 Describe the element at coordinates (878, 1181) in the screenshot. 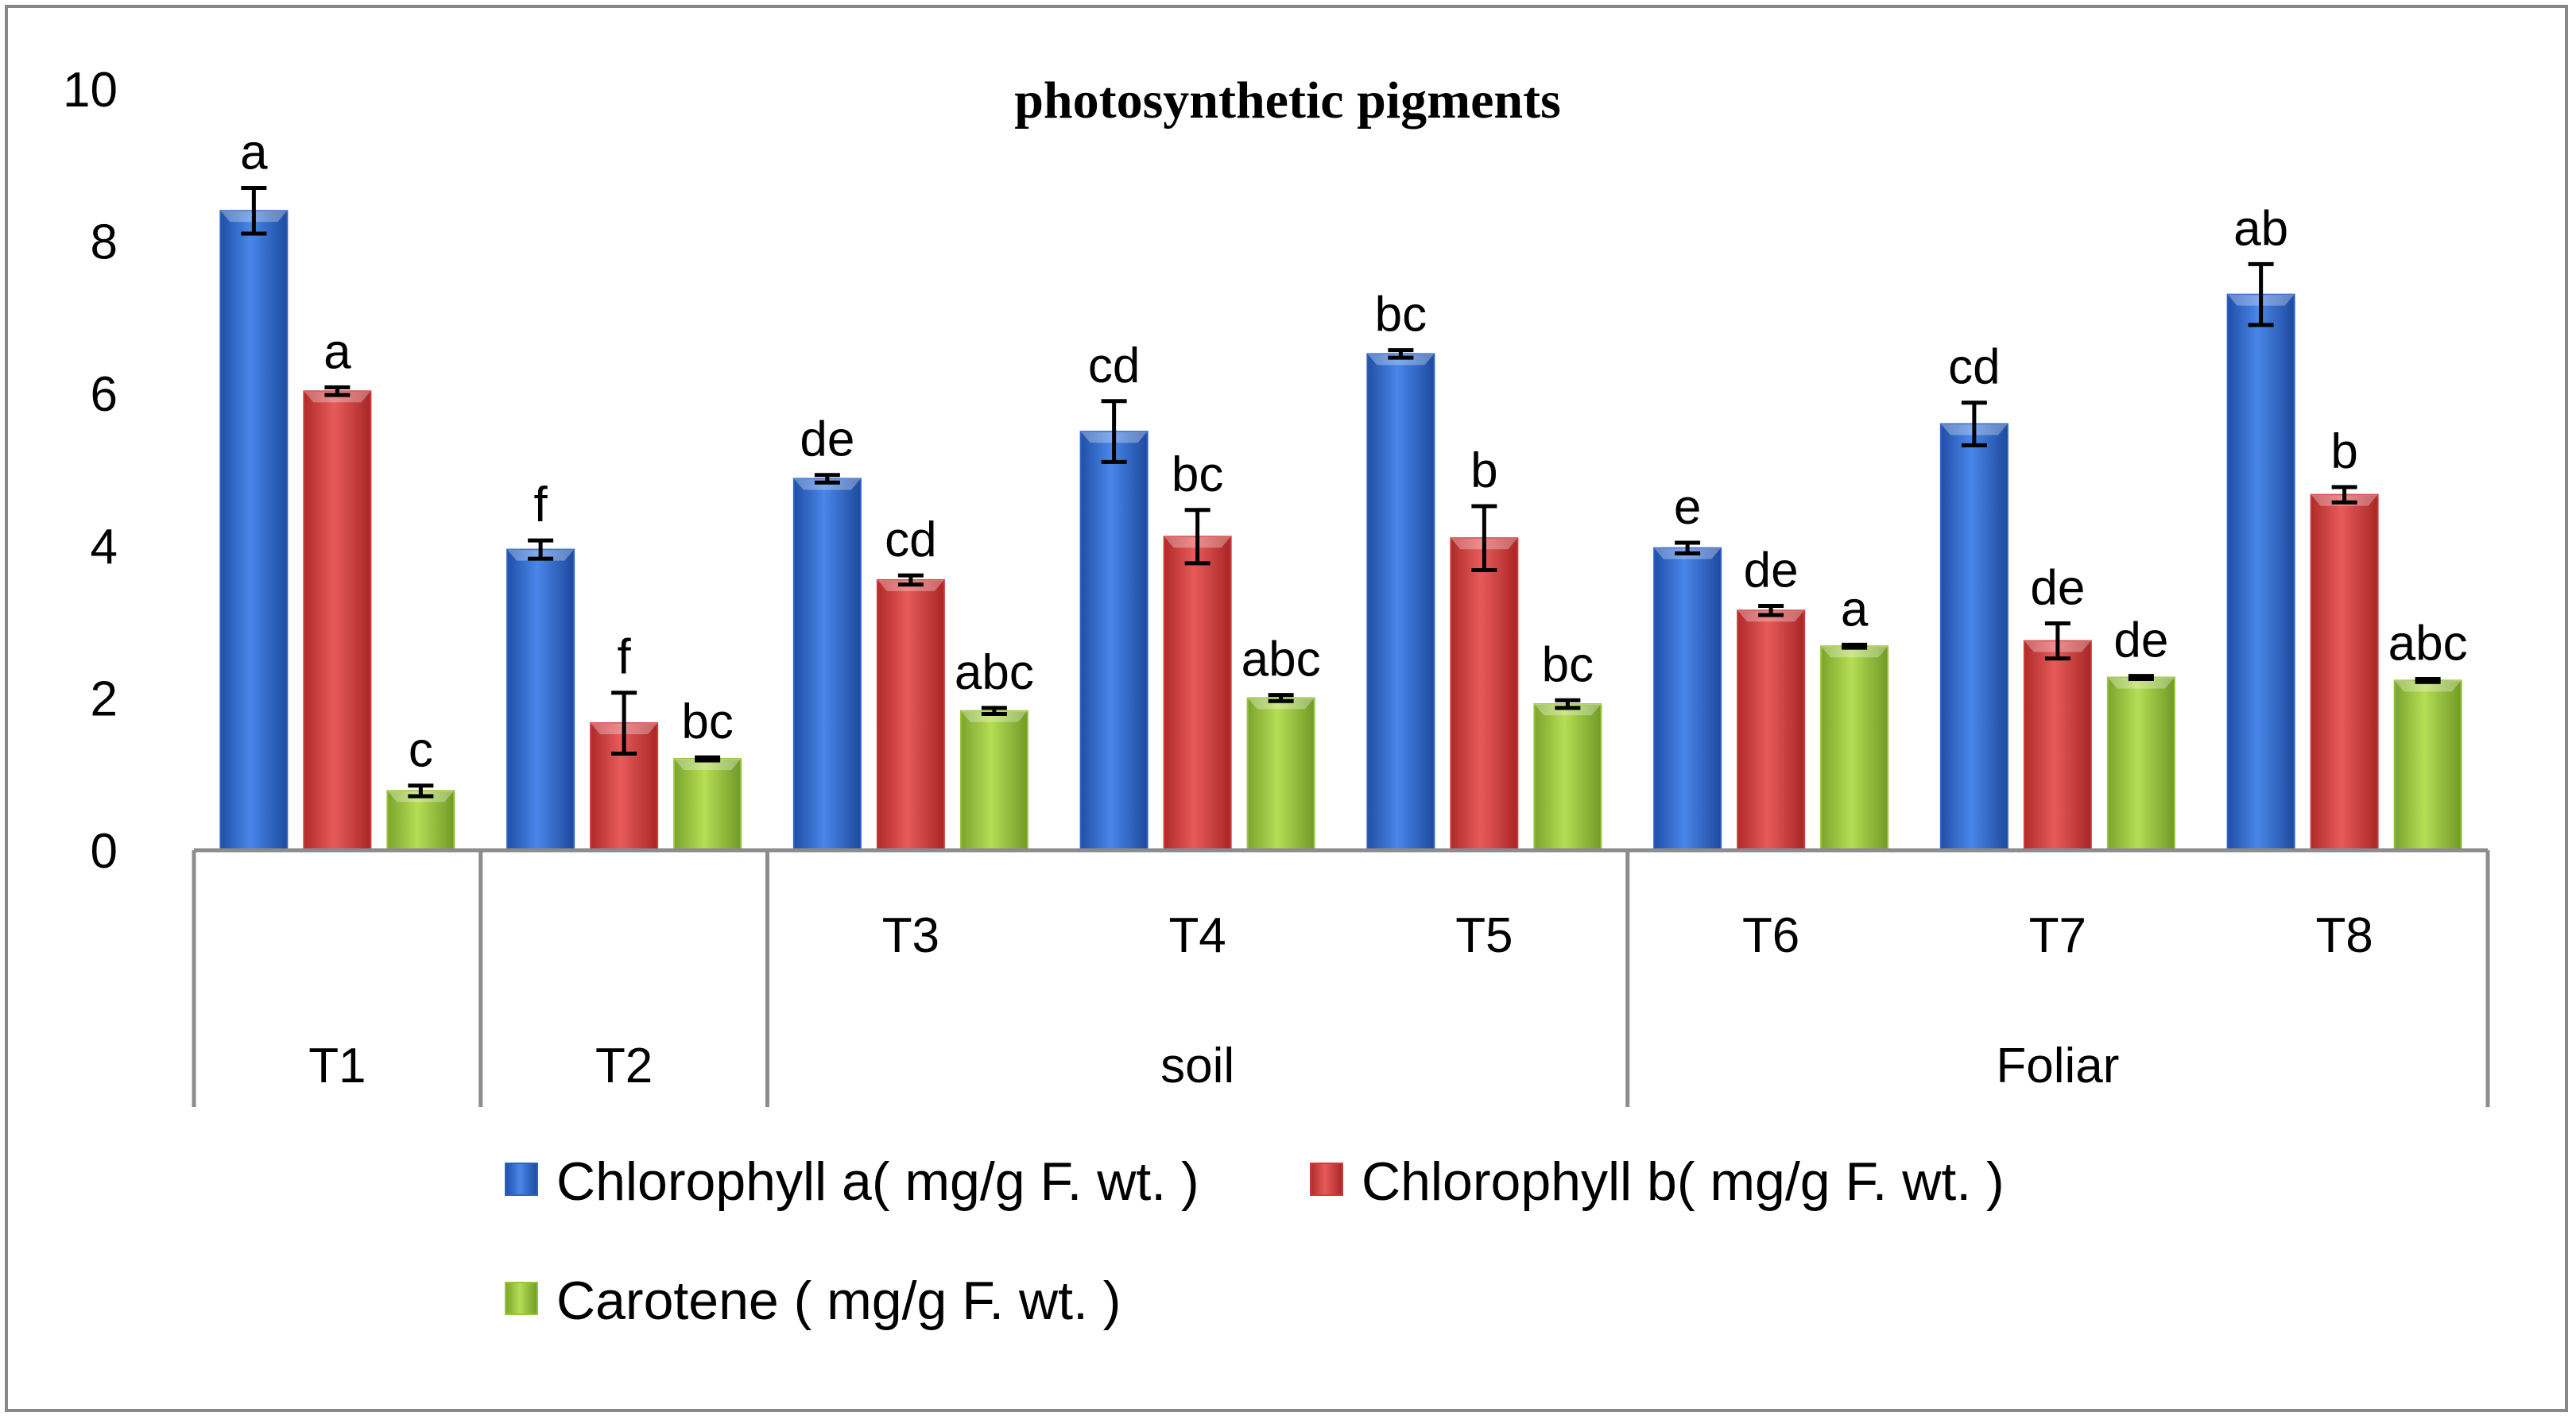

I see `legend-label: Chlorophyll a( mg/g F. wt. )` at that location.